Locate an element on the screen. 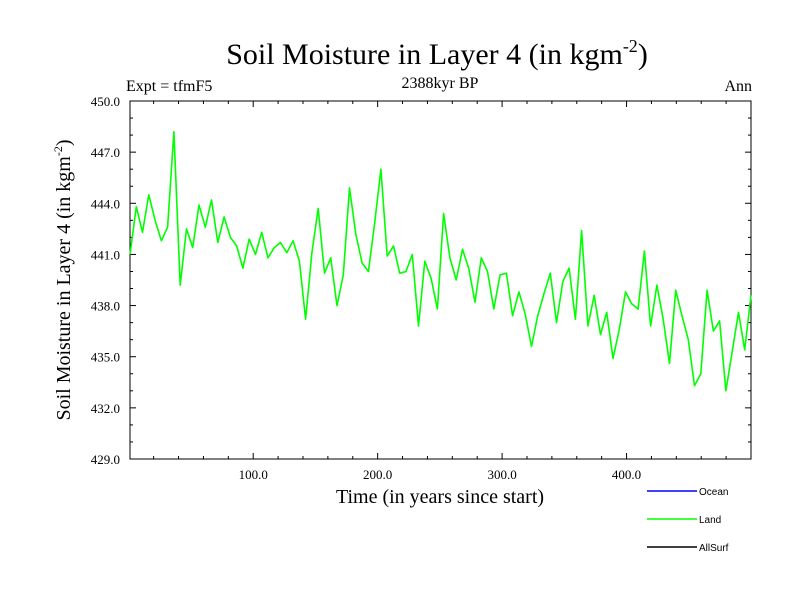  y-tick-label: 447.0 is located at coordinates (105, 152).